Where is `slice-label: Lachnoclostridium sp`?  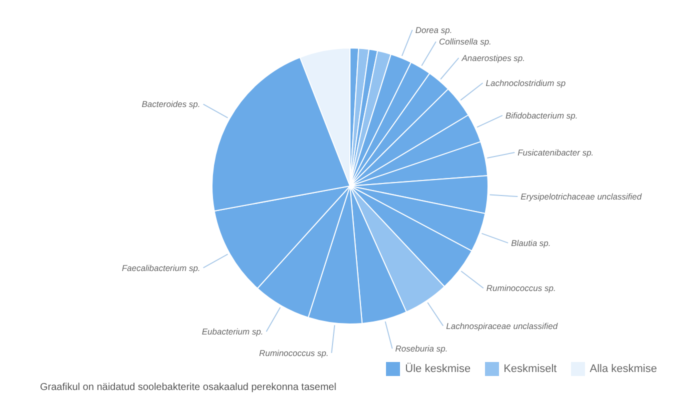 slice-label: Lachnoclostridium sp is located at coordinates (526, 83).